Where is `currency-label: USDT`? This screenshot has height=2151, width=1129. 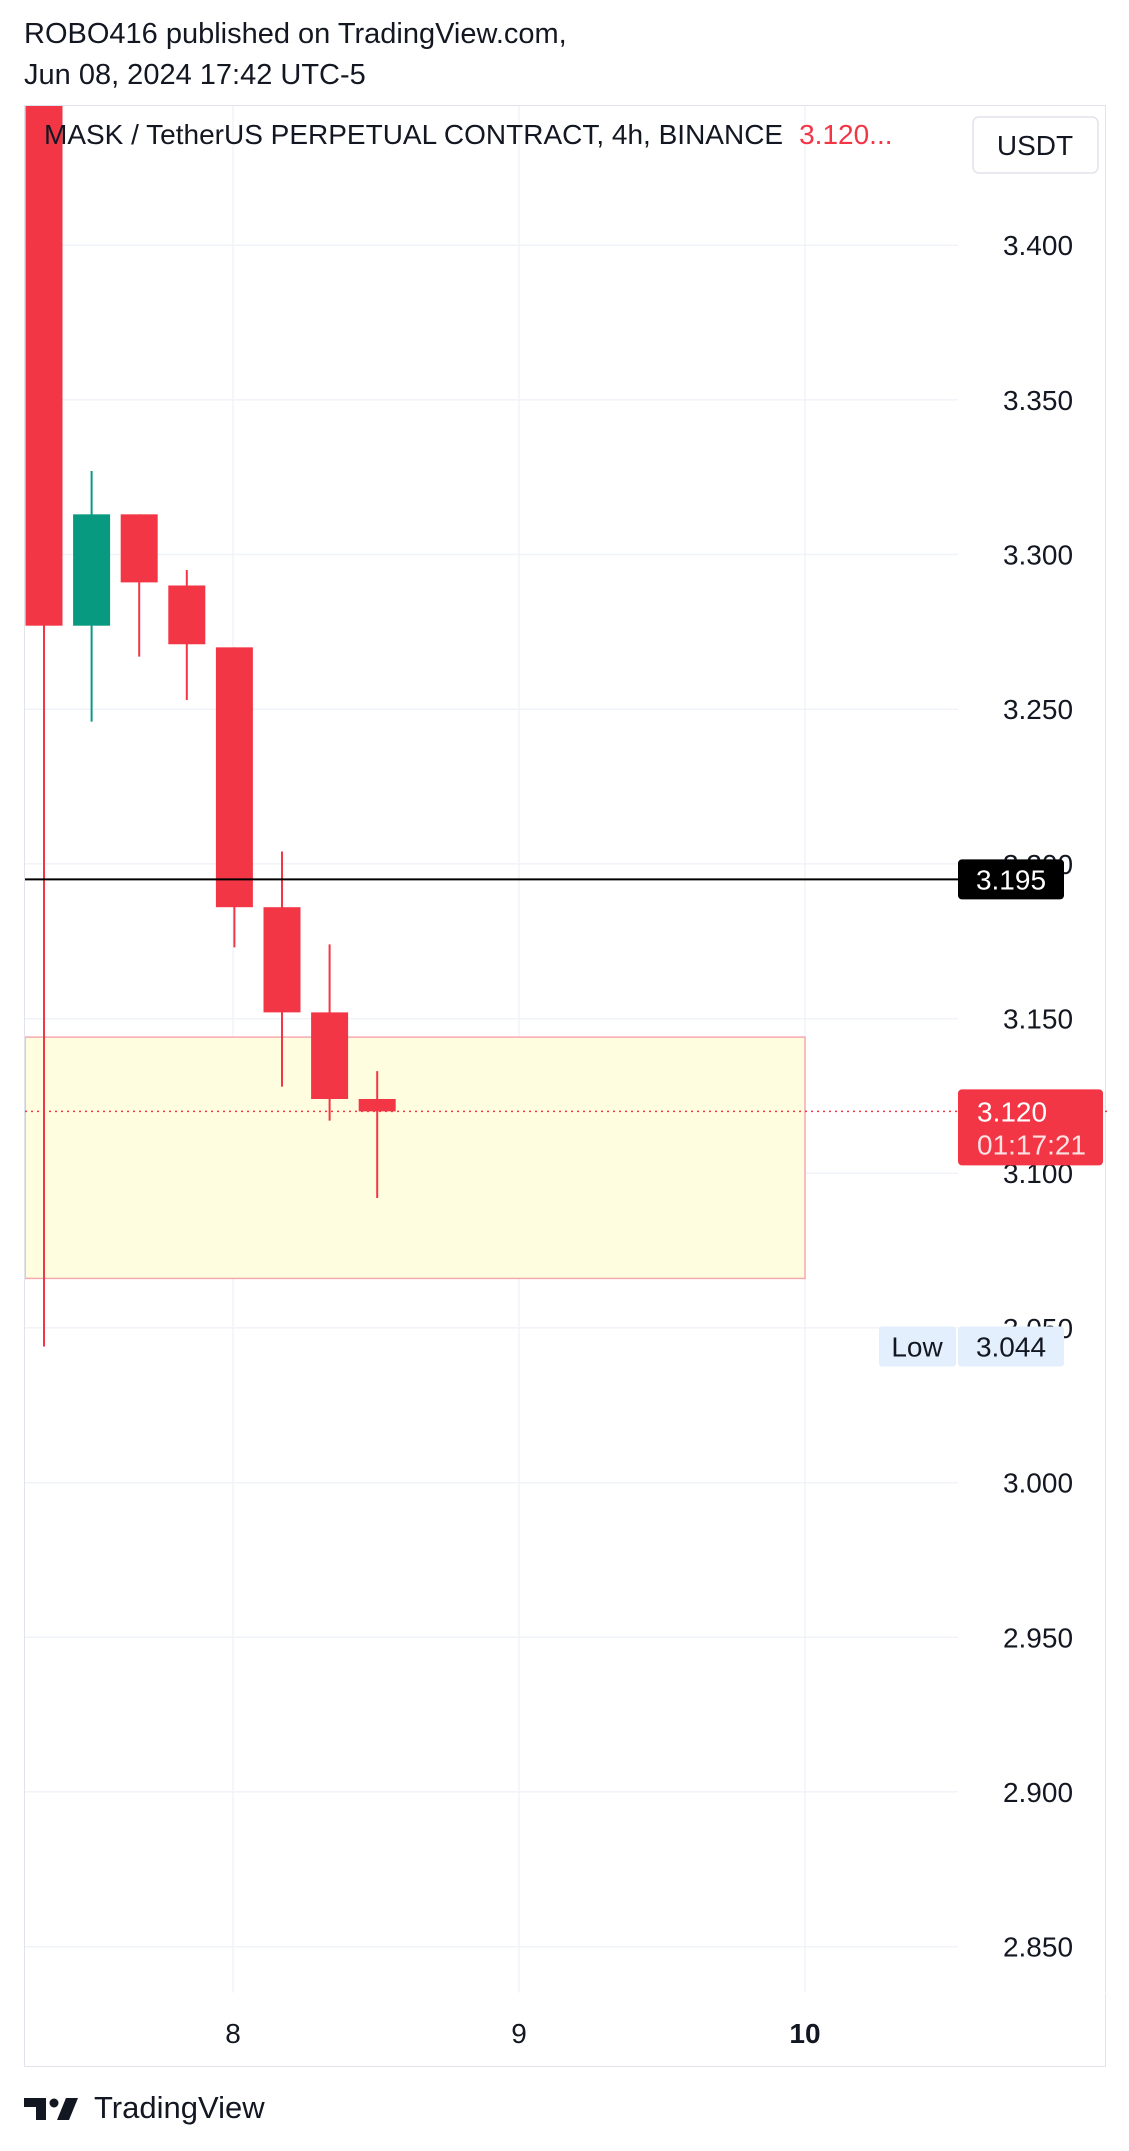 currency-label: USDT is located at coordinates (1035, 145).